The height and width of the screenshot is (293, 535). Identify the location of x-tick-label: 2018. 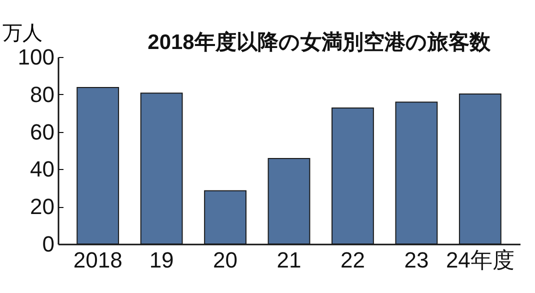
(97, 260).